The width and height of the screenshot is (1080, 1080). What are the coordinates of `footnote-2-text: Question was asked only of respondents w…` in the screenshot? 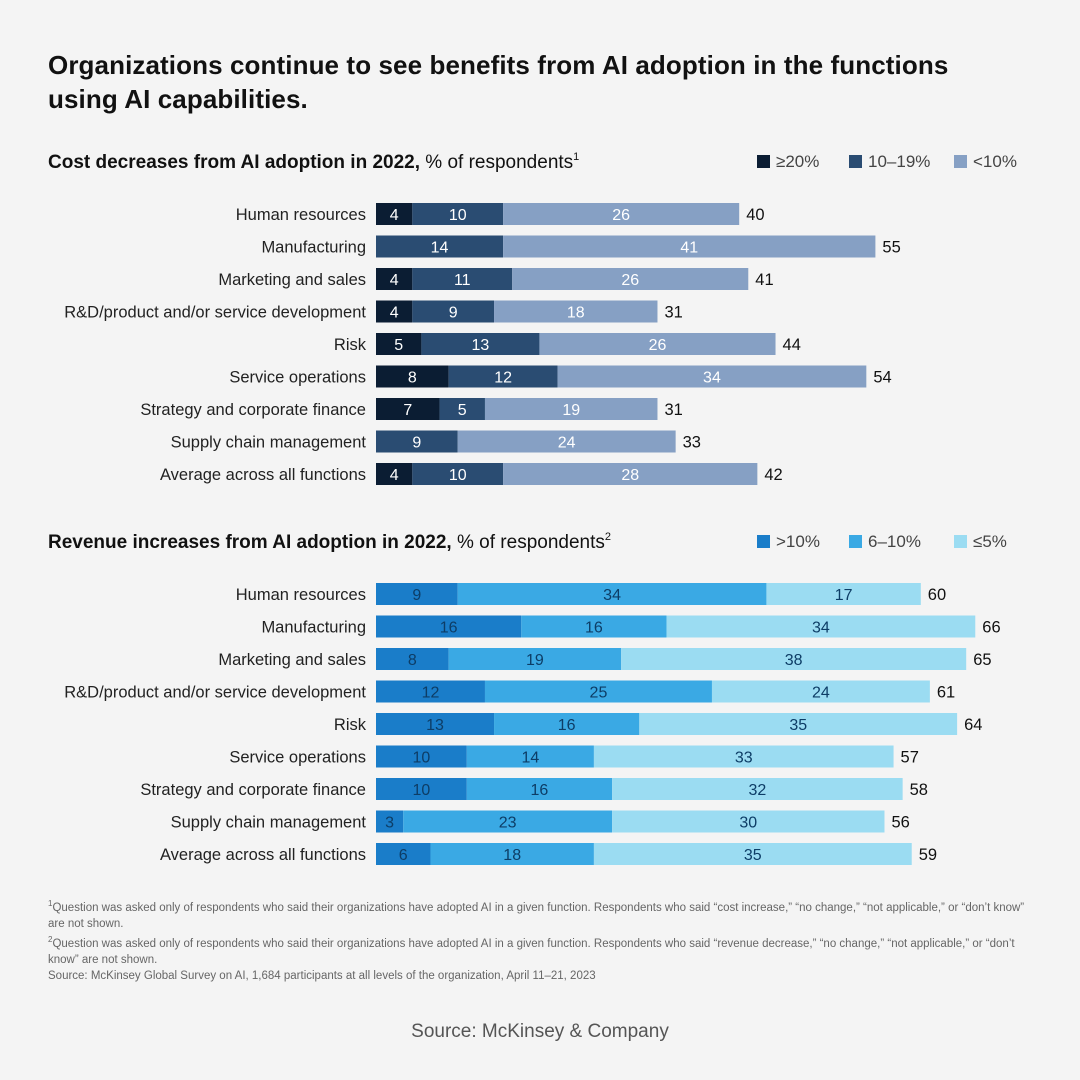 It's located at (531, 951).